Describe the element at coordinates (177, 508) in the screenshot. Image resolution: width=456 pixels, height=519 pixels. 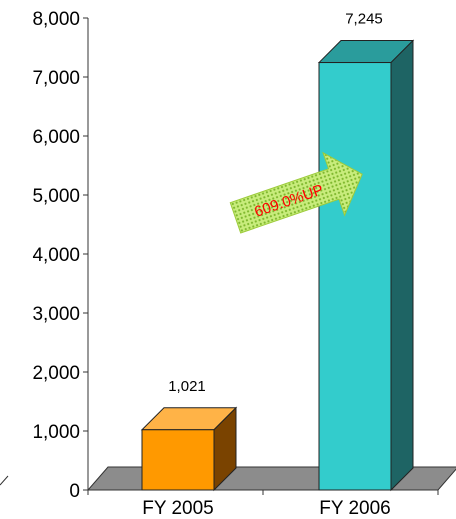
I see `x-tick-label: FY 2005` at that location.